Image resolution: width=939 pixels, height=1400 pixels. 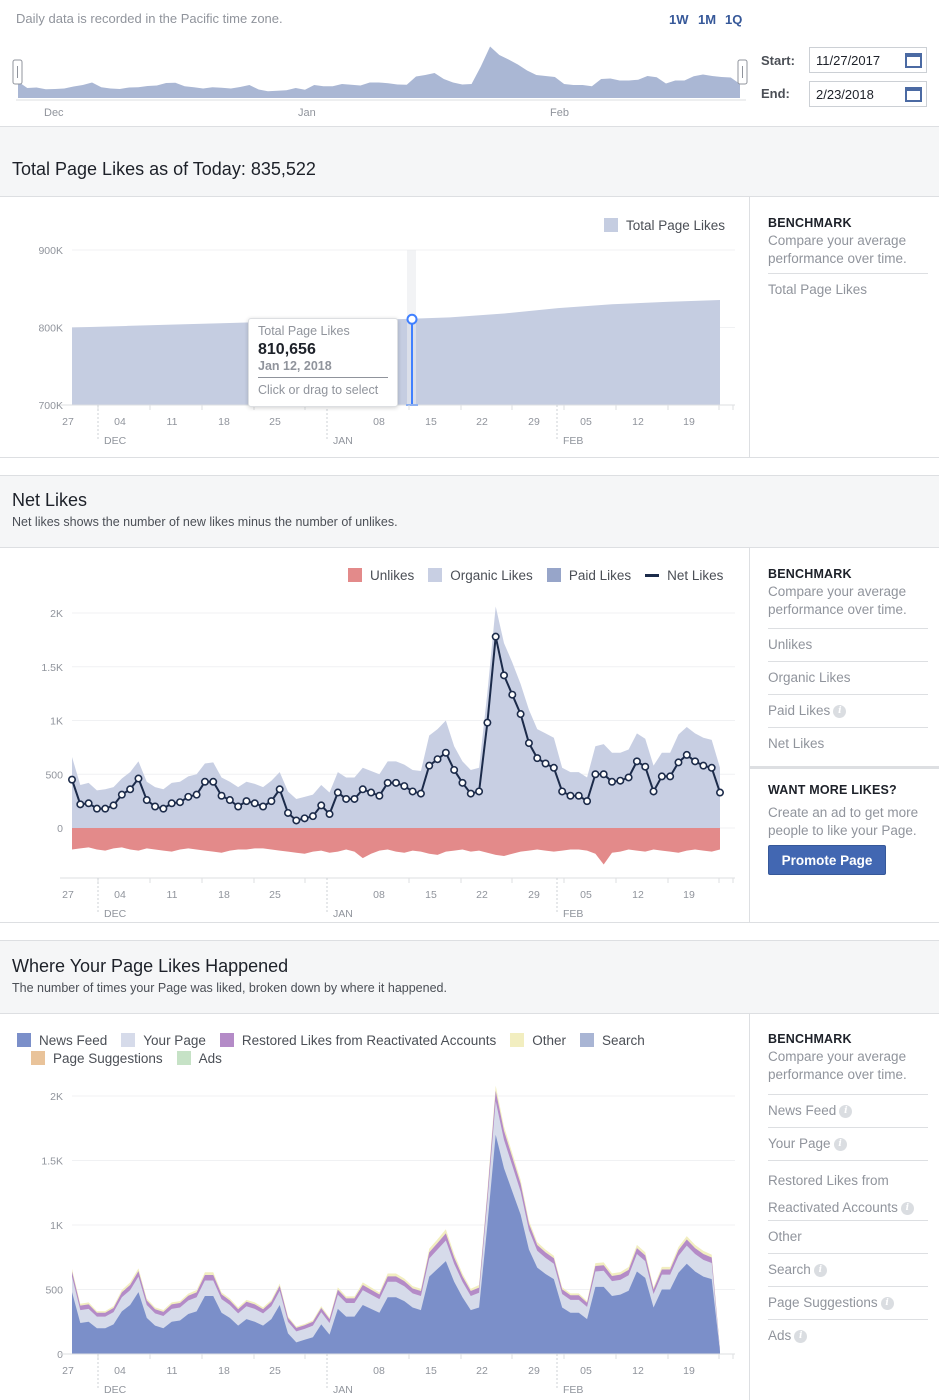 I want to click on benchmark-item-search: Search i, so click(x=848, y=1266).